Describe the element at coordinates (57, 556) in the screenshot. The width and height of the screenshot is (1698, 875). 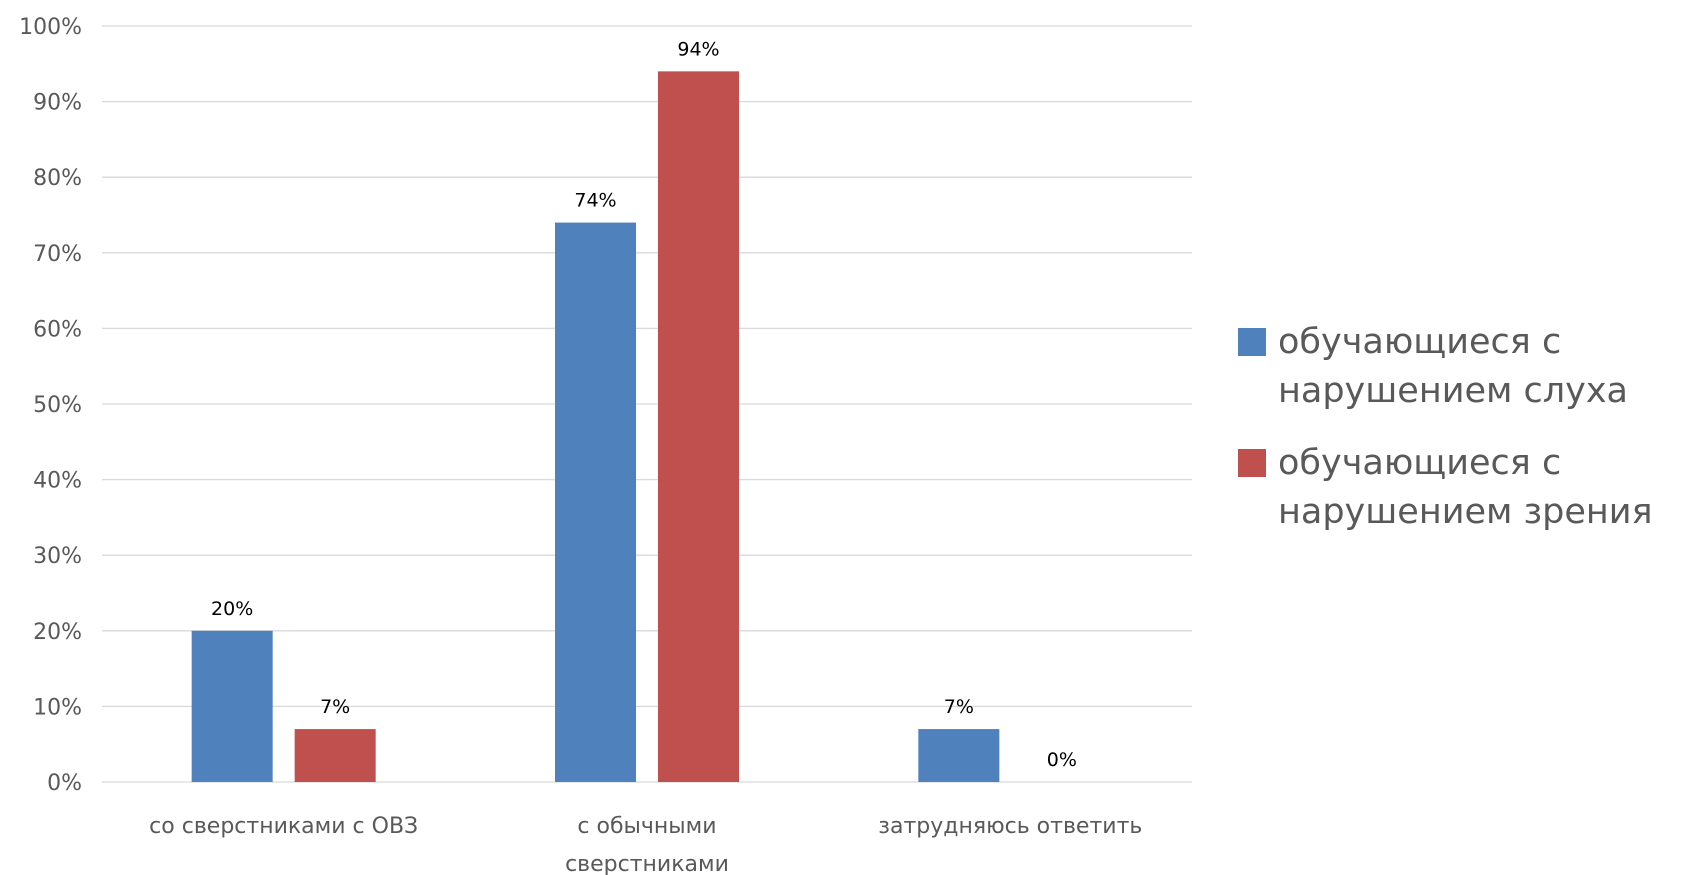
I see `y-tick-label: 30%` at that location.